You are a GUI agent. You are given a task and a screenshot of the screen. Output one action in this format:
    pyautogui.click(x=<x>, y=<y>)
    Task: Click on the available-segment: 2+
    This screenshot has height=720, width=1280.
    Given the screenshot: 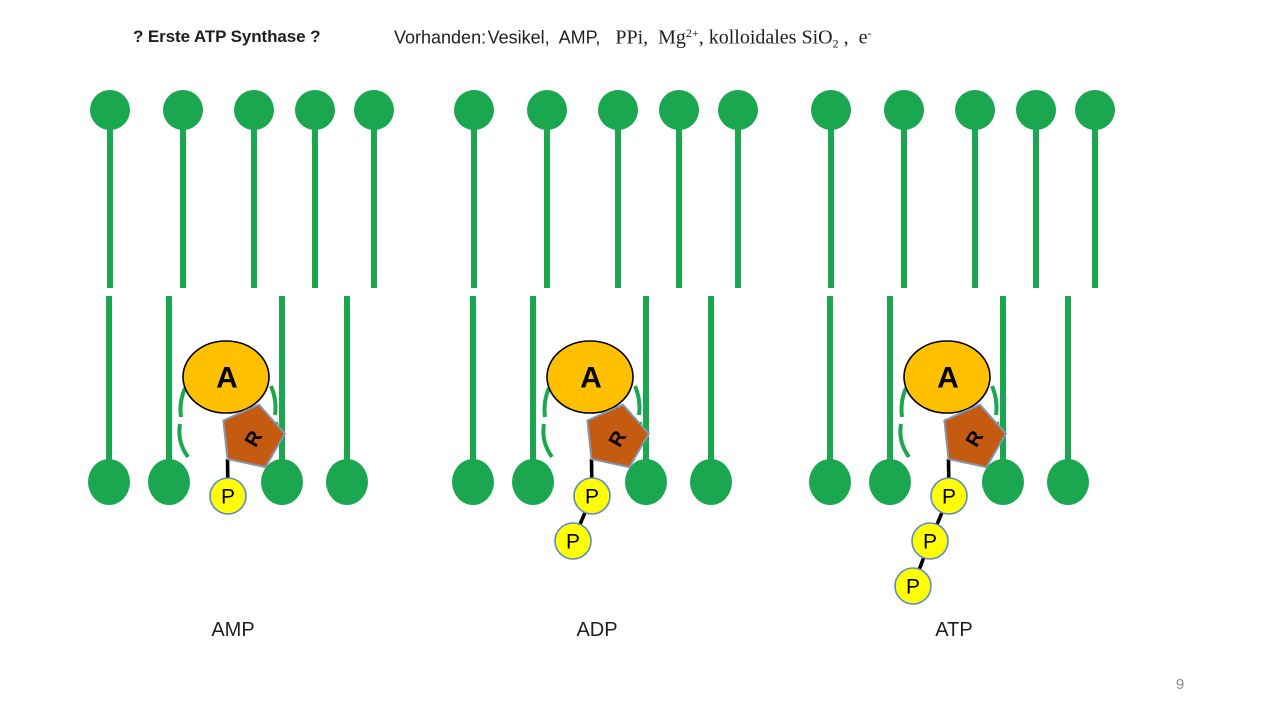 What is the action you would take?
    pyautogui.click(x=692, y=33)
    